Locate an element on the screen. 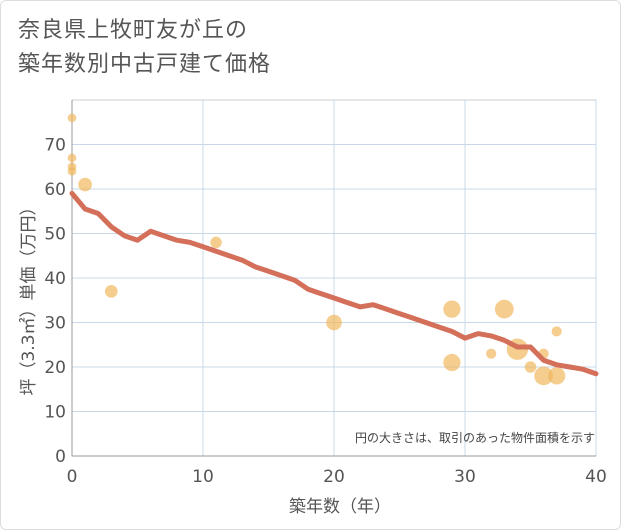 Image resolution: width=621 pixels, height=530 pixels. x-axis-label: 築年数（年） is located at coordinates (340, 507).